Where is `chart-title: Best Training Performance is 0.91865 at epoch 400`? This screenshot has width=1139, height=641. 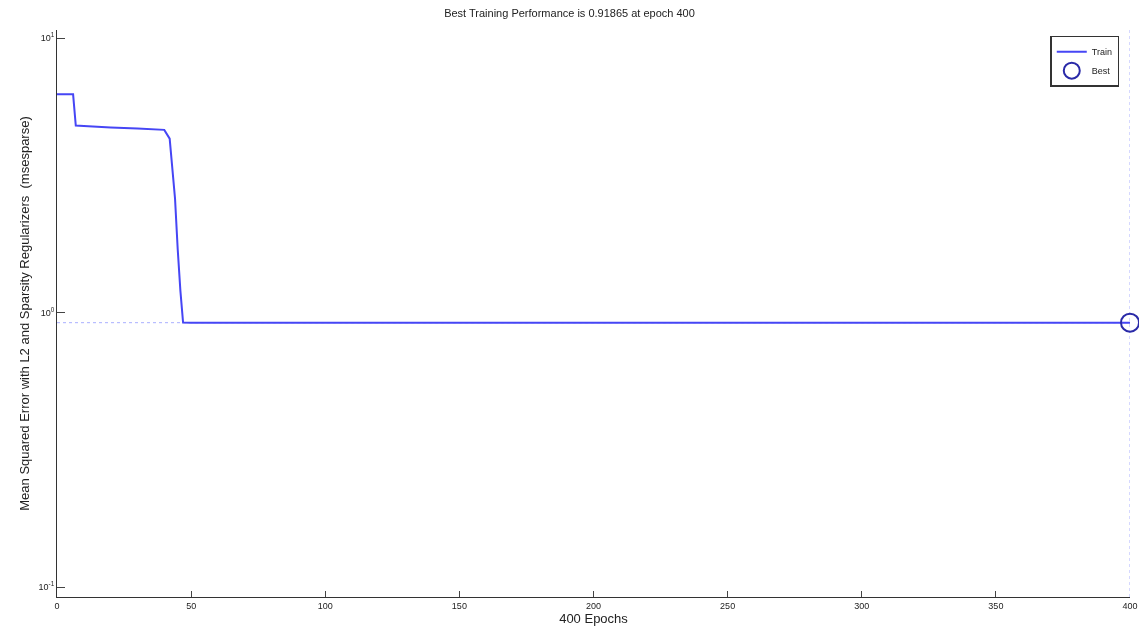
chart-title: Best Training Performance is 0.91865 at epoch 400 is located at coordinates (569, 13).